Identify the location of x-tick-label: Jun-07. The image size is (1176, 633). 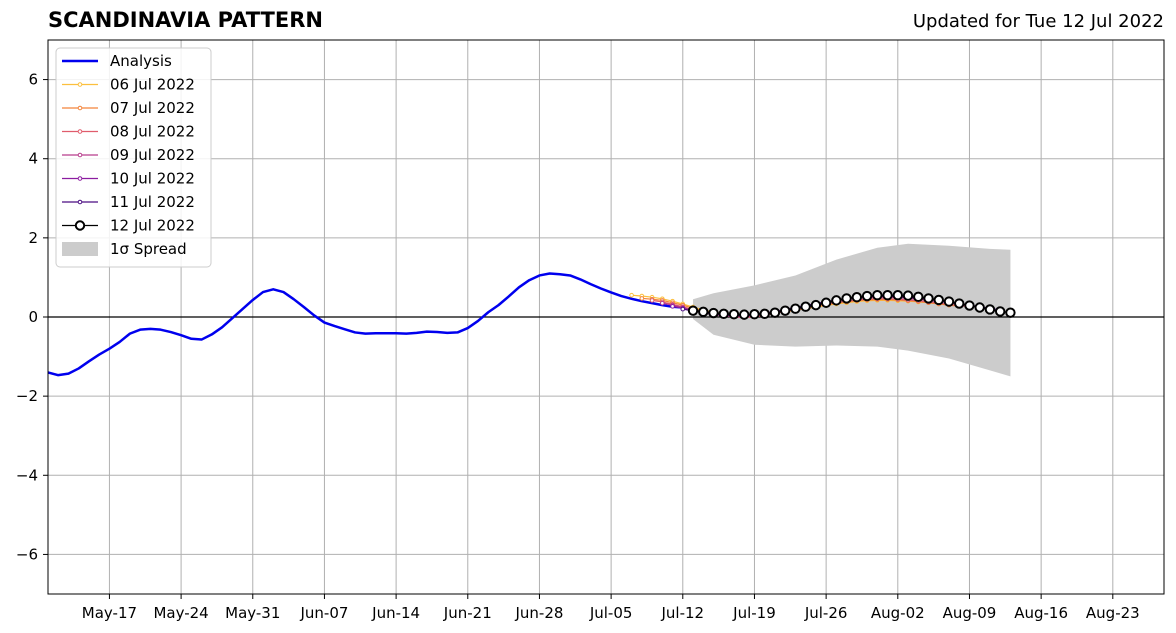
(323, 613).